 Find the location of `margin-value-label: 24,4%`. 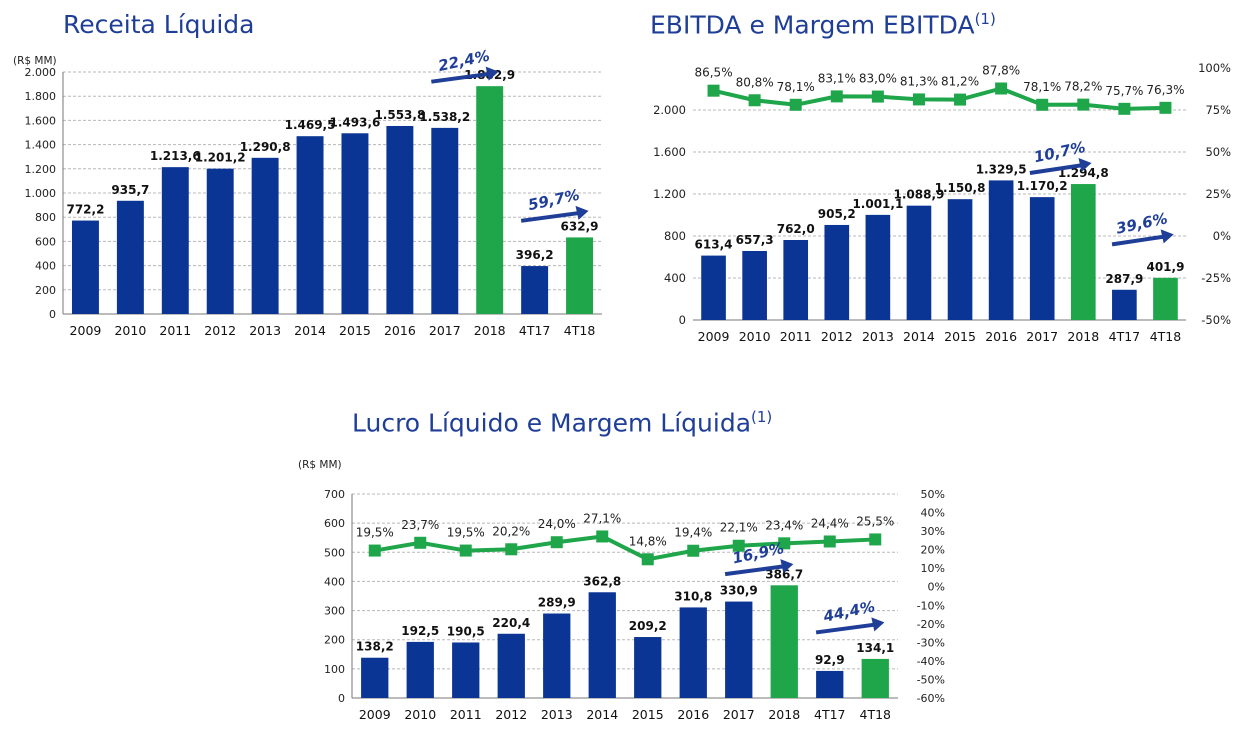

margin-value-label: 24,4% is located at coordinates (830, 523).